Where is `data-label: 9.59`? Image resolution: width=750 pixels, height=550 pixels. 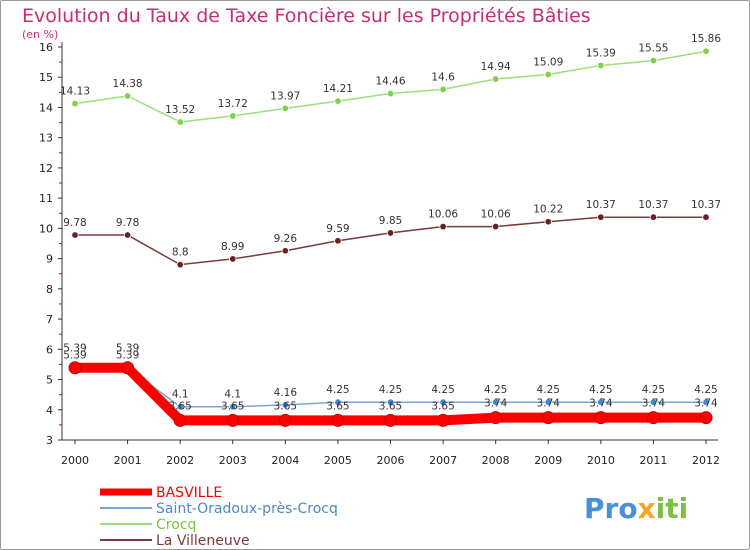
data-label: 9.59 is located at coordinates (337, 229).